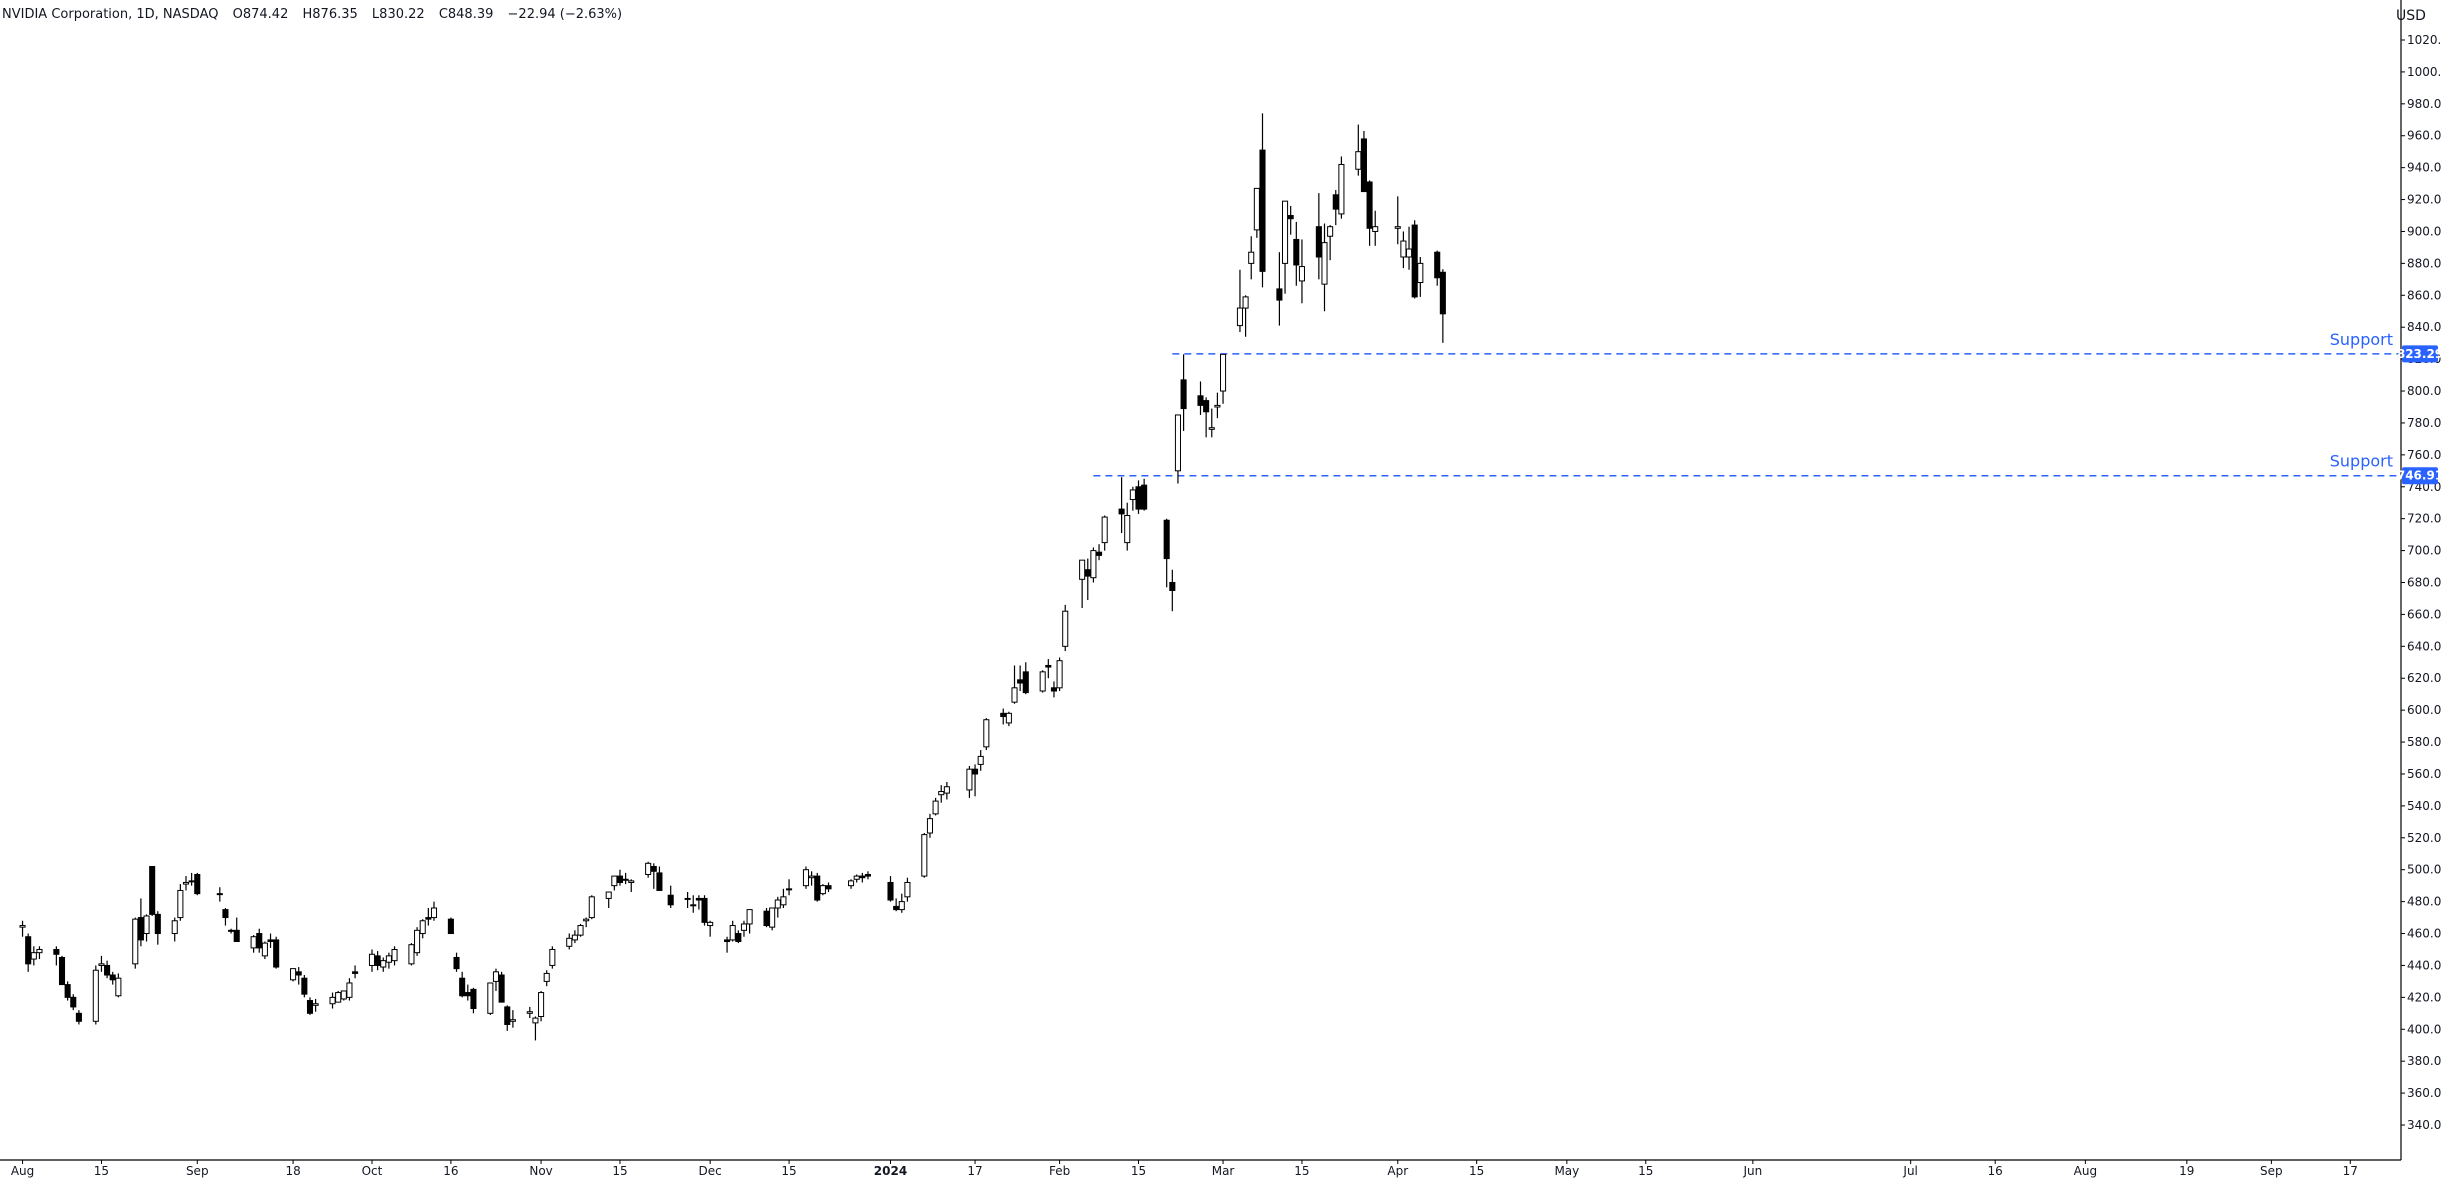 The height and width of the screenshot is (1180, 2441). What do you see at coordinates (471, 14) in the screenshot?
I see `legend-close-value: 848.39` at bounding box center [471, 14].